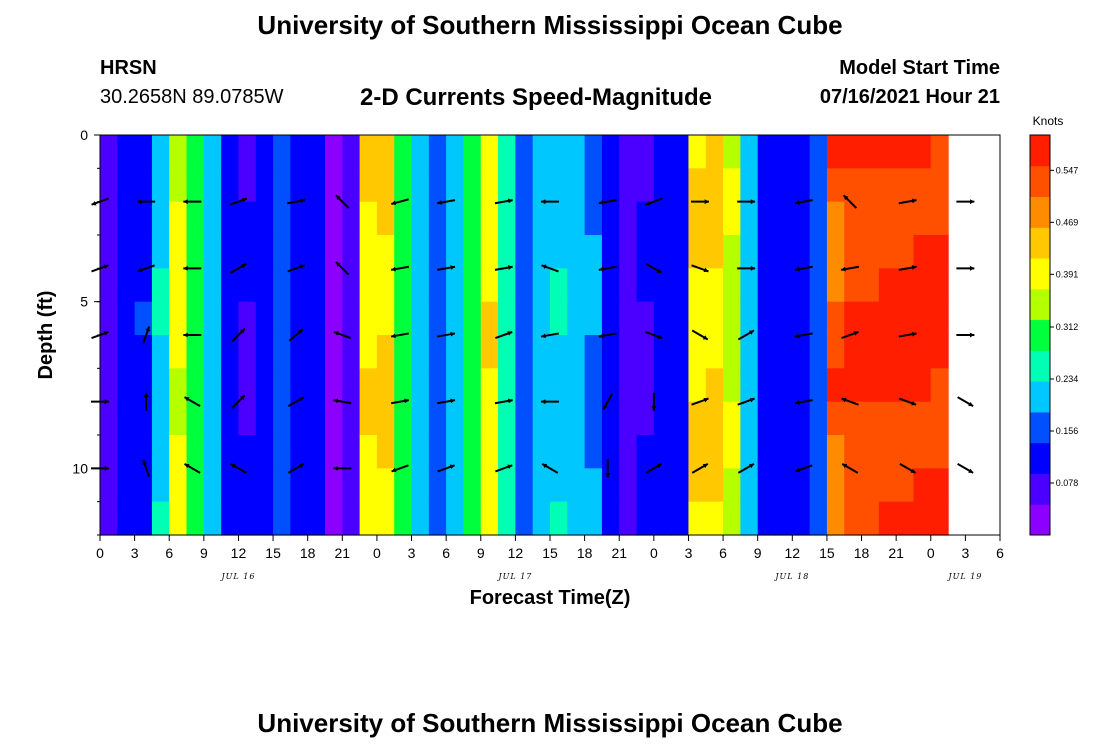  Describe the element at coordinates (758, 553) in the screenshot. I see `x-tick-label: 9` at that location.